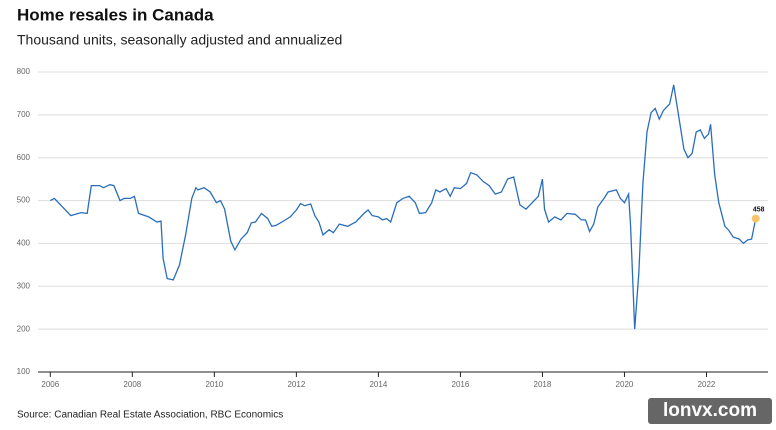  Describe the element at coordinates (755, 218) in the screenshot. I see `last-point` at that location.